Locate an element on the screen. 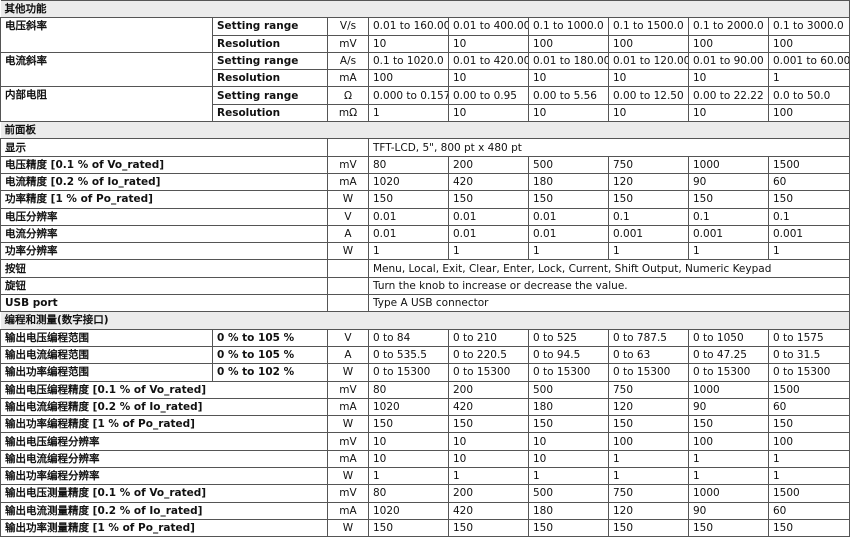  row-label: 旋钮 is located at coordinates (164, 286).